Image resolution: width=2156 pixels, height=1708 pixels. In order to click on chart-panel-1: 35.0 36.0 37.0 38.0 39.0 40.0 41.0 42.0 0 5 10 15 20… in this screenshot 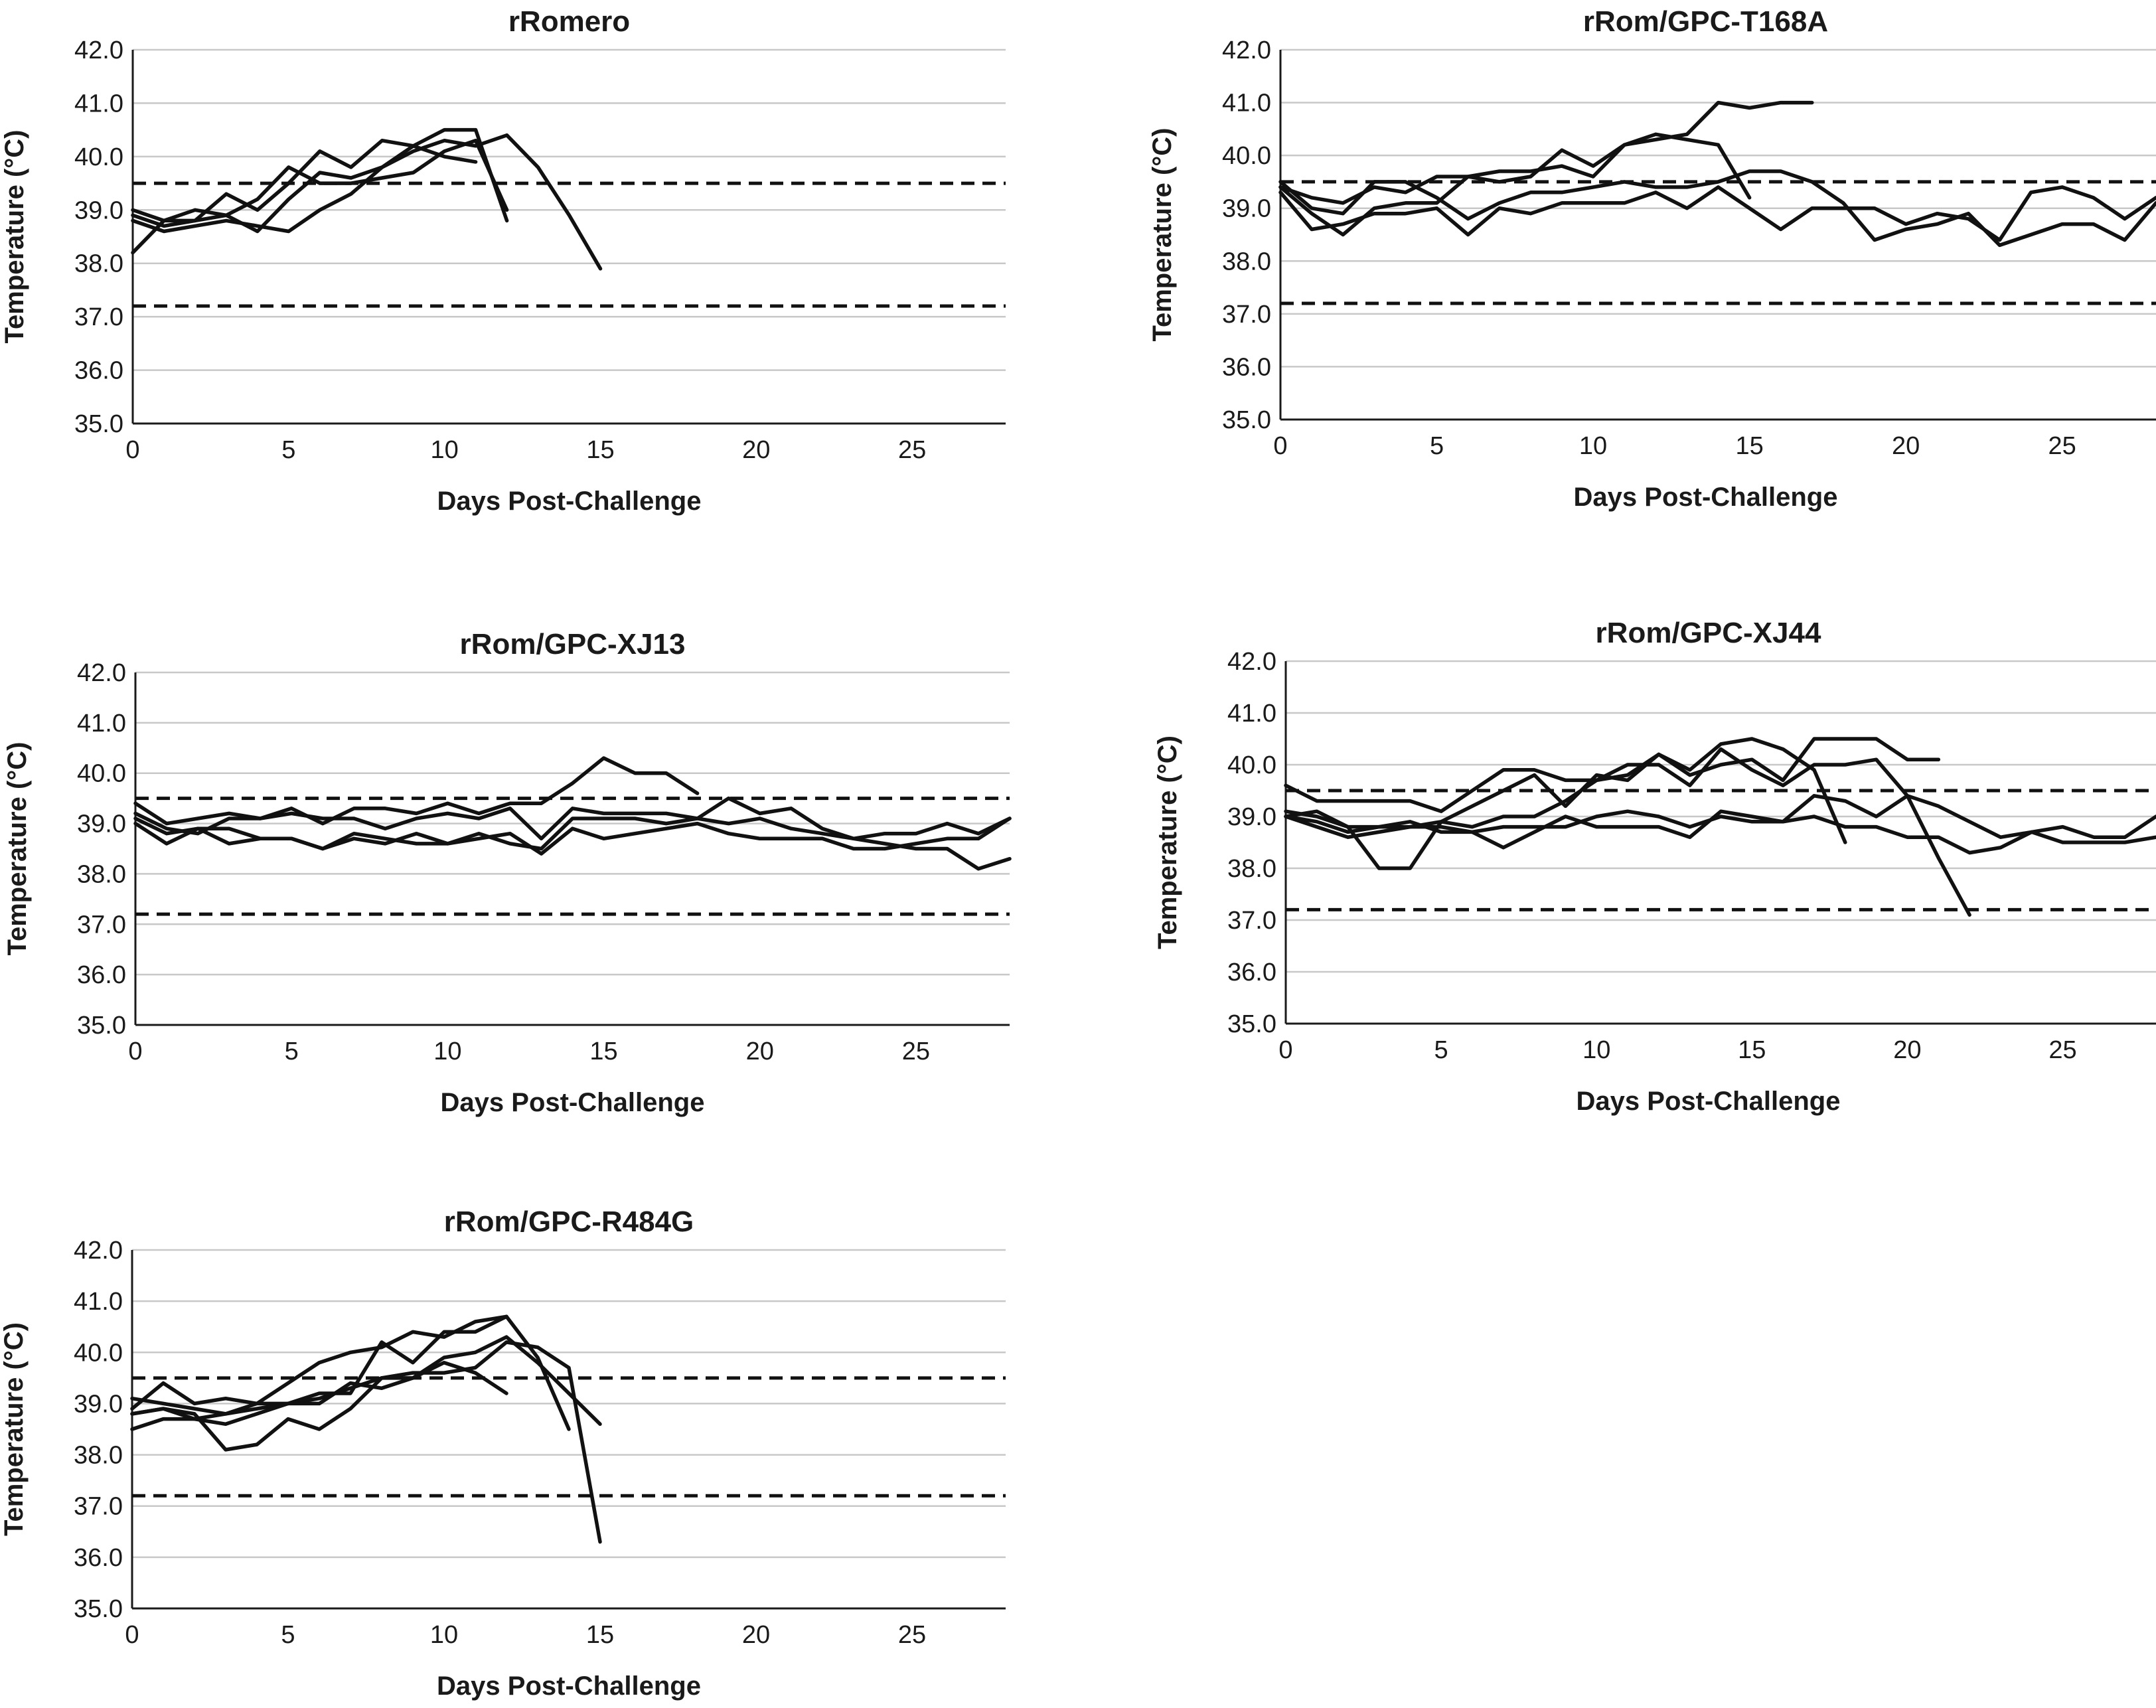, I will do `click(503, 260)`.